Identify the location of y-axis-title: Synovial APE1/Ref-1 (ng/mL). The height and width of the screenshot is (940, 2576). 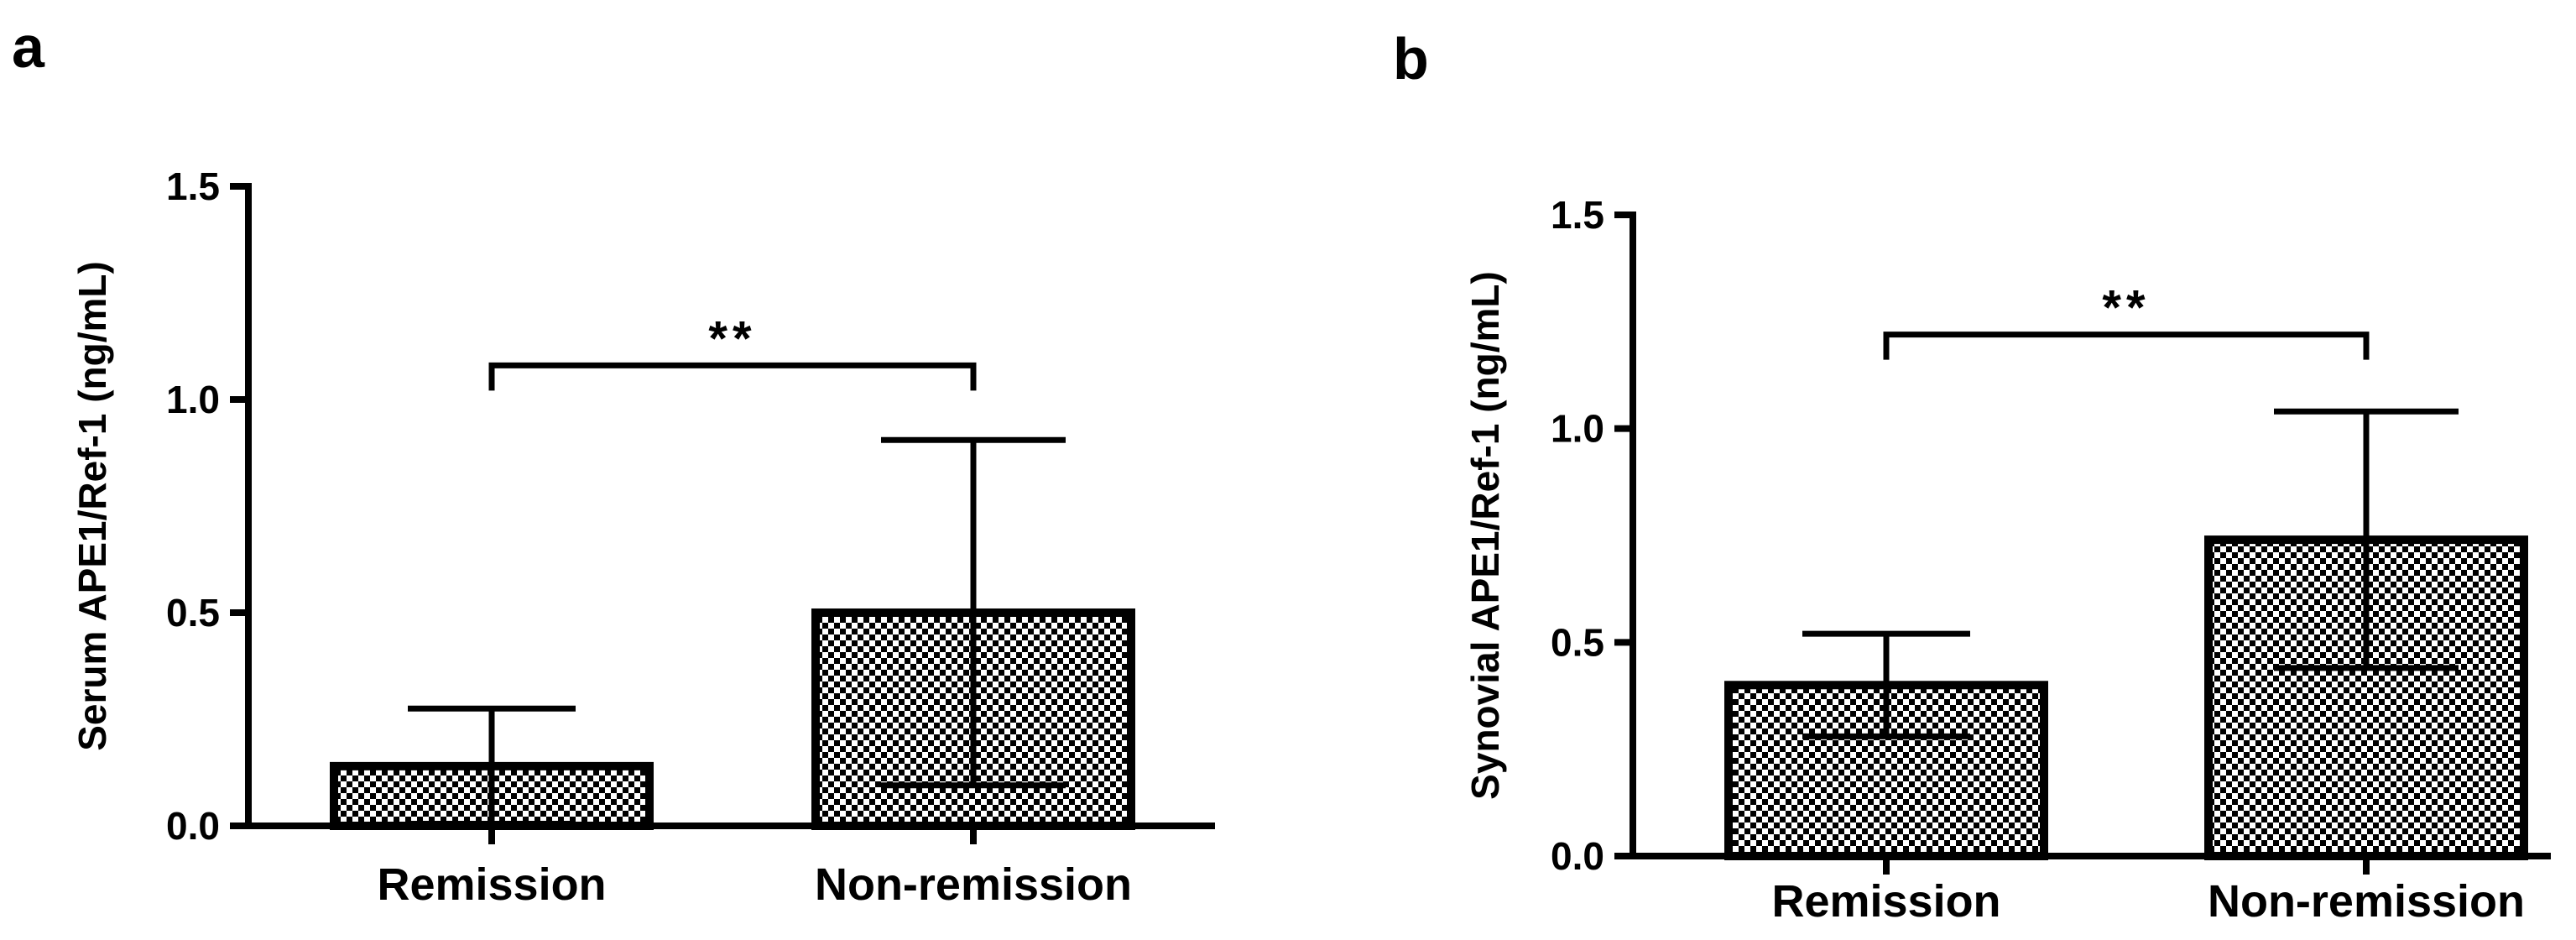
(1485, 535).